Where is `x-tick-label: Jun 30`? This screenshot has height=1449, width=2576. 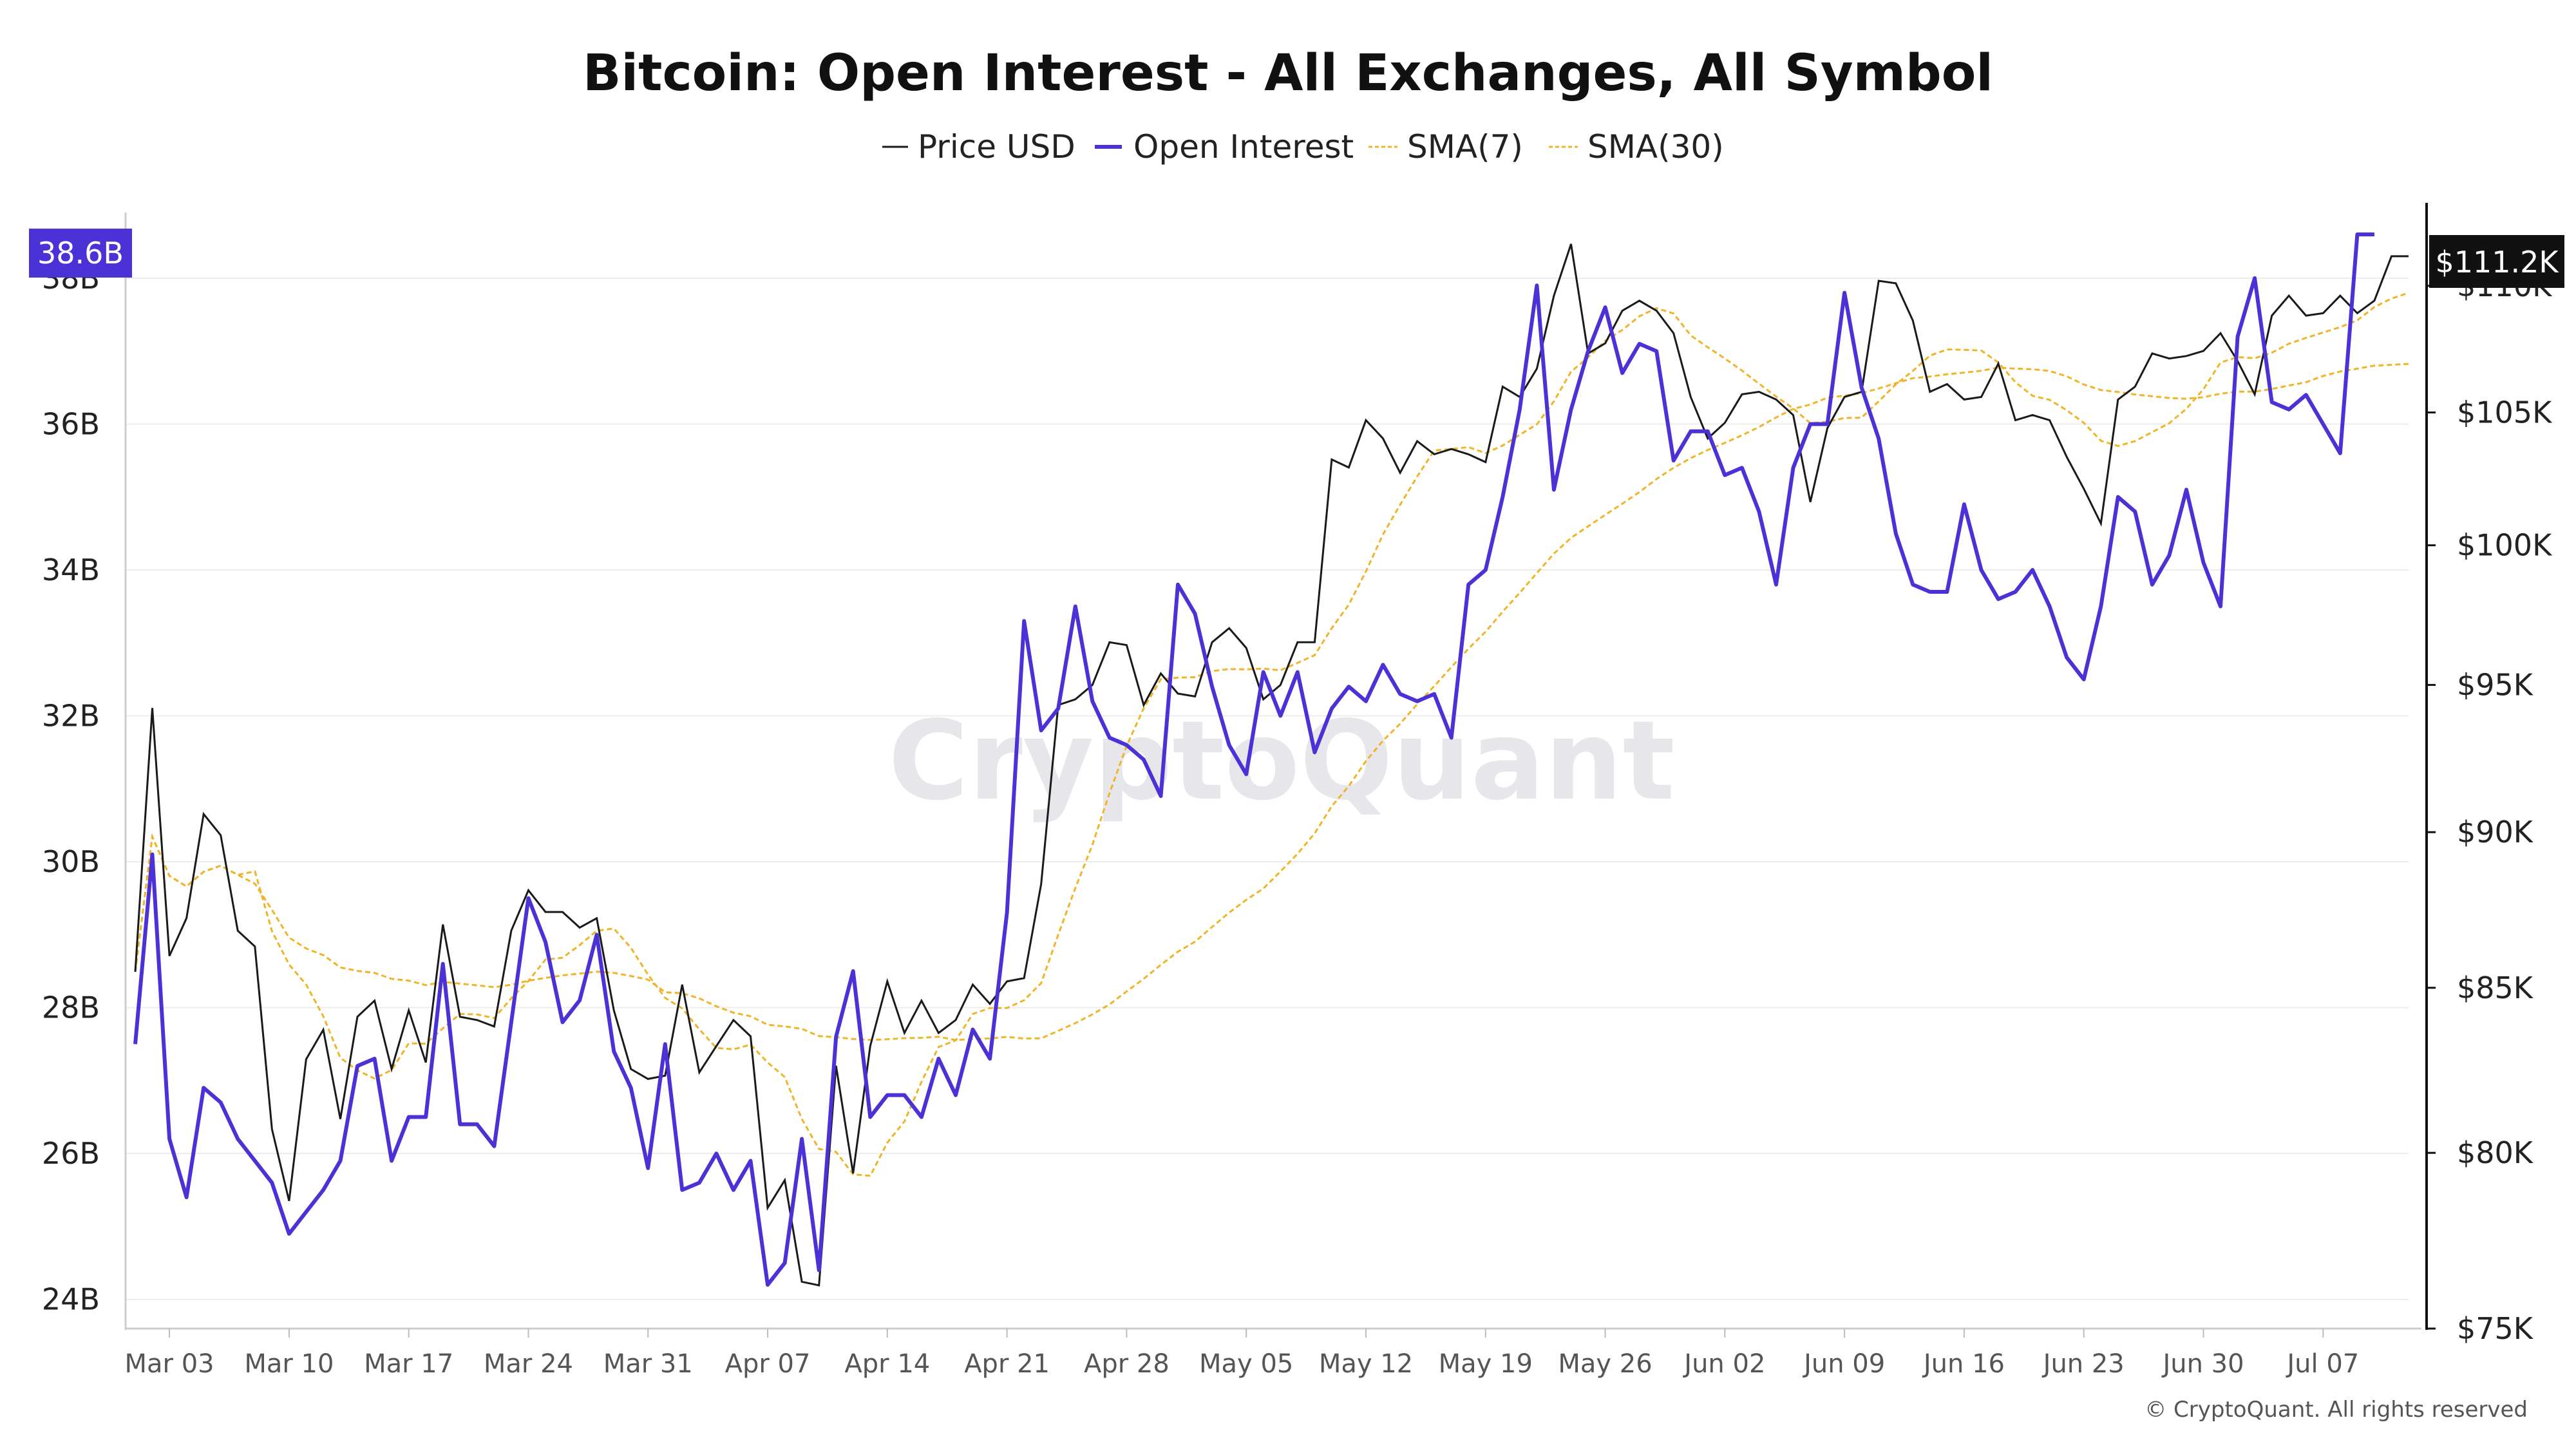 x-tick-label: Jun 30 is located at coordinates (2202, 1364).